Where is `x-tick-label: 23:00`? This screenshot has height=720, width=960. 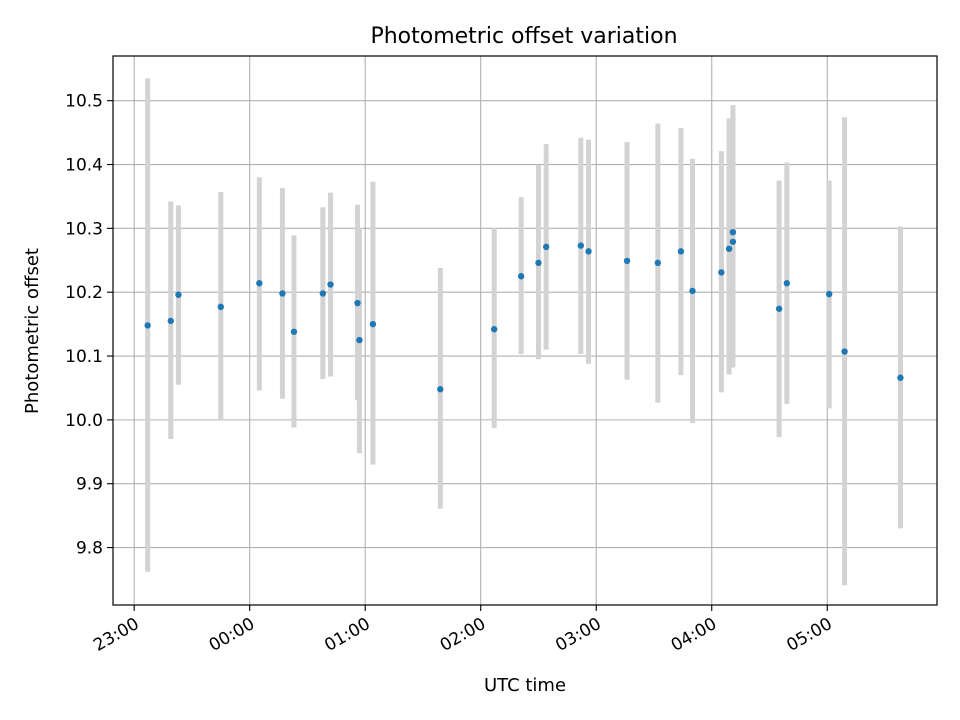 x-tick-label: 23:00 is located at coordinates (116, 635).